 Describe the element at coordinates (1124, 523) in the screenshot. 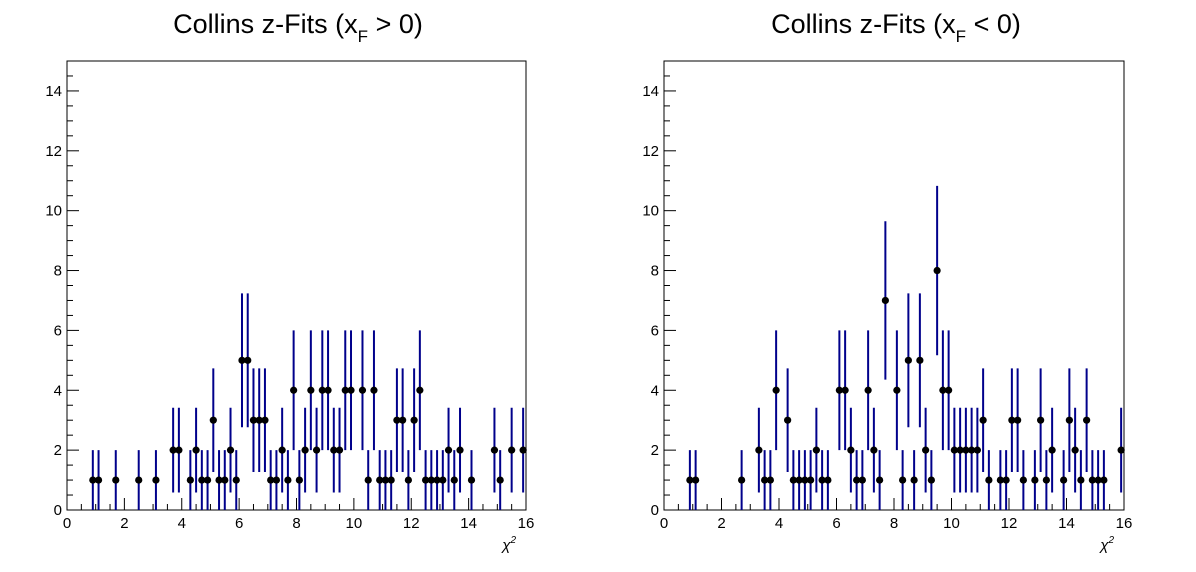

I see `x-tick-label: 16` at that location.